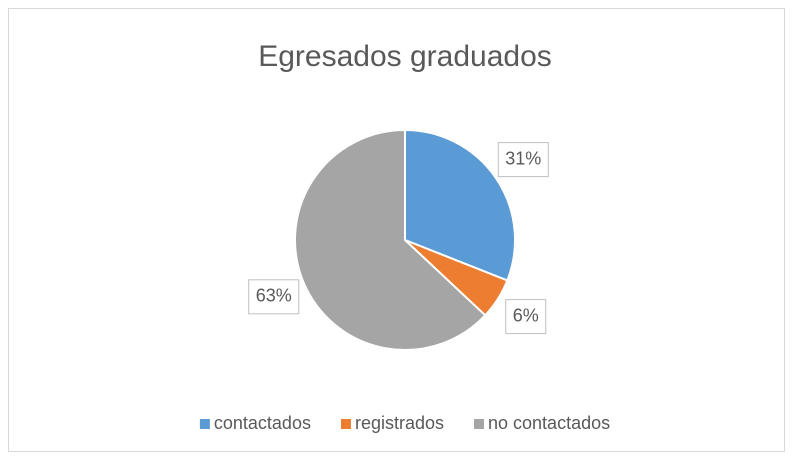 The width and height of the screenshot is (792, 456). I want to click on legend-label: registrados, so click(399, 423).